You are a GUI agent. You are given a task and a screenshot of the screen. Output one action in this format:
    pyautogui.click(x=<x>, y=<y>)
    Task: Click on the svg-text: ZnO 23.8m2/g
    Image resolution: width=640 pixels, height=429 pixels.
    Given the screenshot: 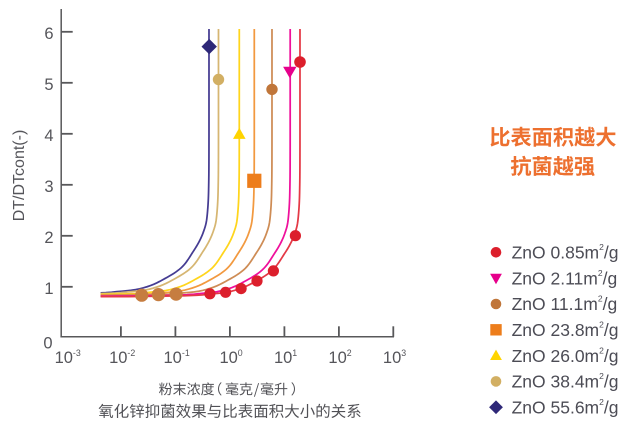 What is the action you would take?
    pyautogui.click(x=565, y=330)
    